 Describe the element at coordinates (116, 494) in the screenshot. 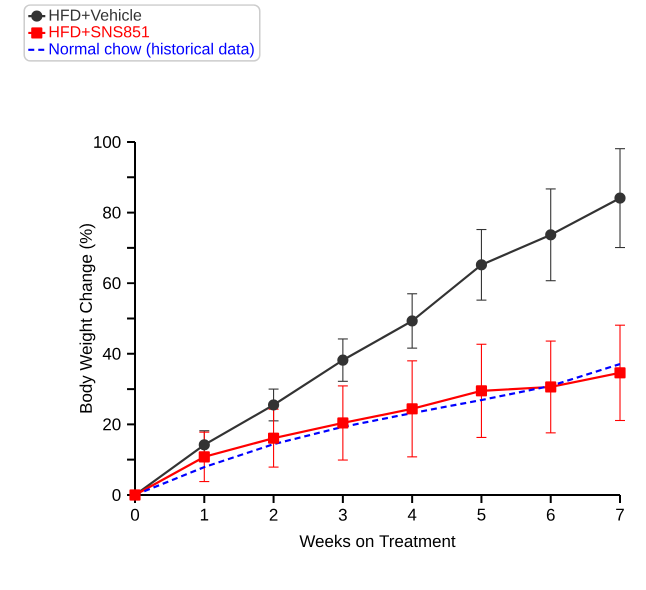

I see `y-tick-label: 0` at that location.